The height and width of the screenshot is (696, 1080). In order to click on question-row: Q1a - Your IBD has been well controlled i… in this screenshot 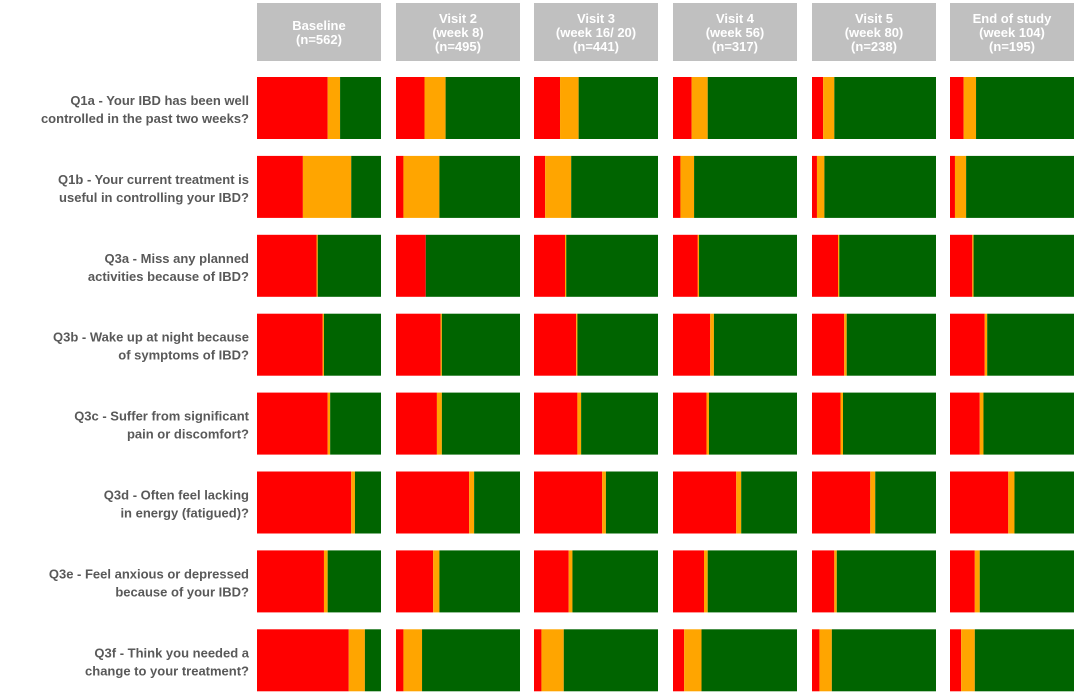, I will do `click(557, 108)`.